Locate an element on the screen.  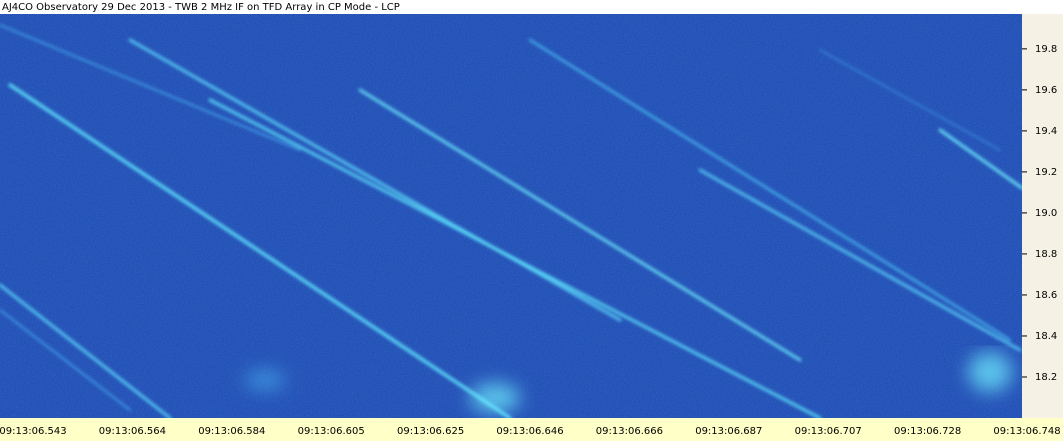
y-tick-label: 19.4 is located at coordinates (1046, 131).